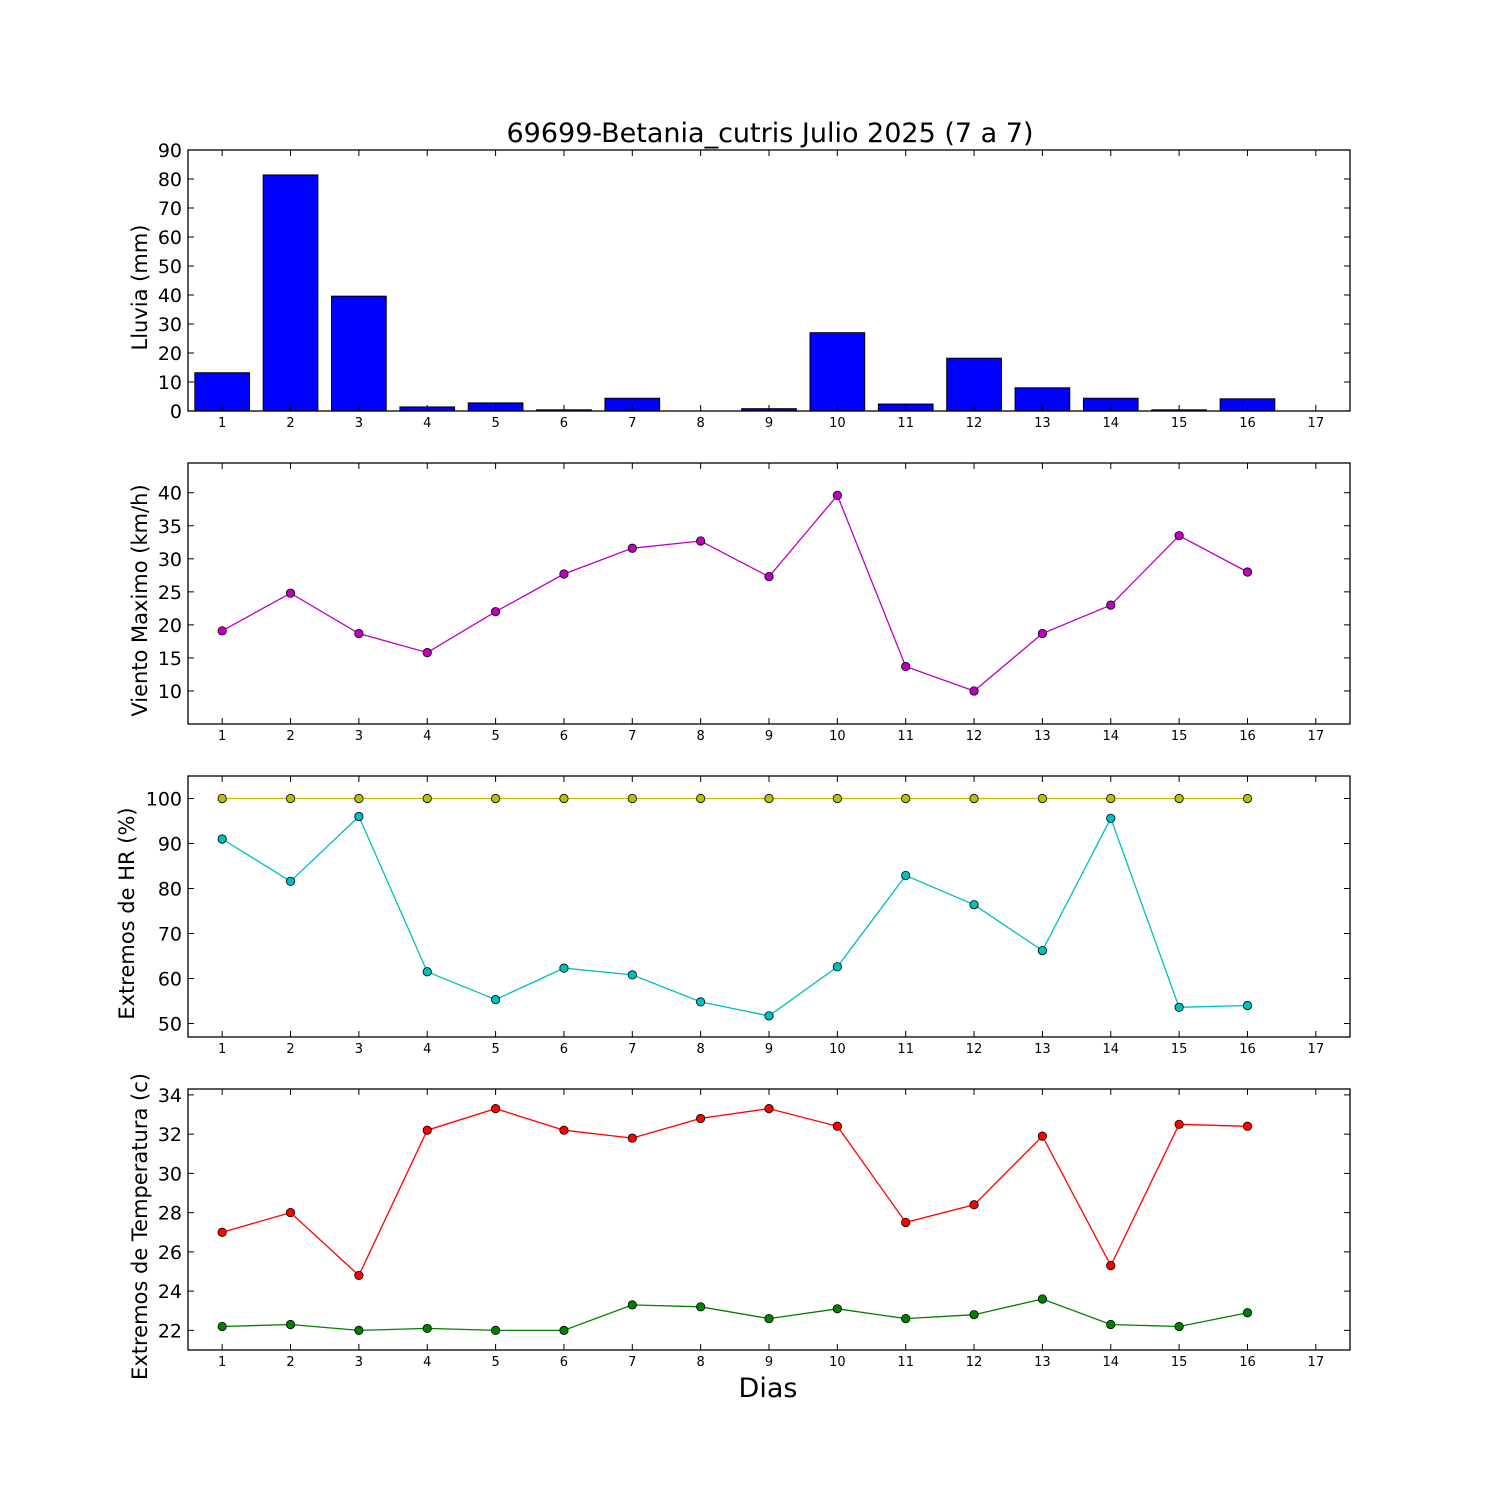 This screenshot has height=1500, width=1500. What do you see at coordinates (170, 325) in the screenshot?
I see `y-tick-label: 30` at bounding box center [170, 325].